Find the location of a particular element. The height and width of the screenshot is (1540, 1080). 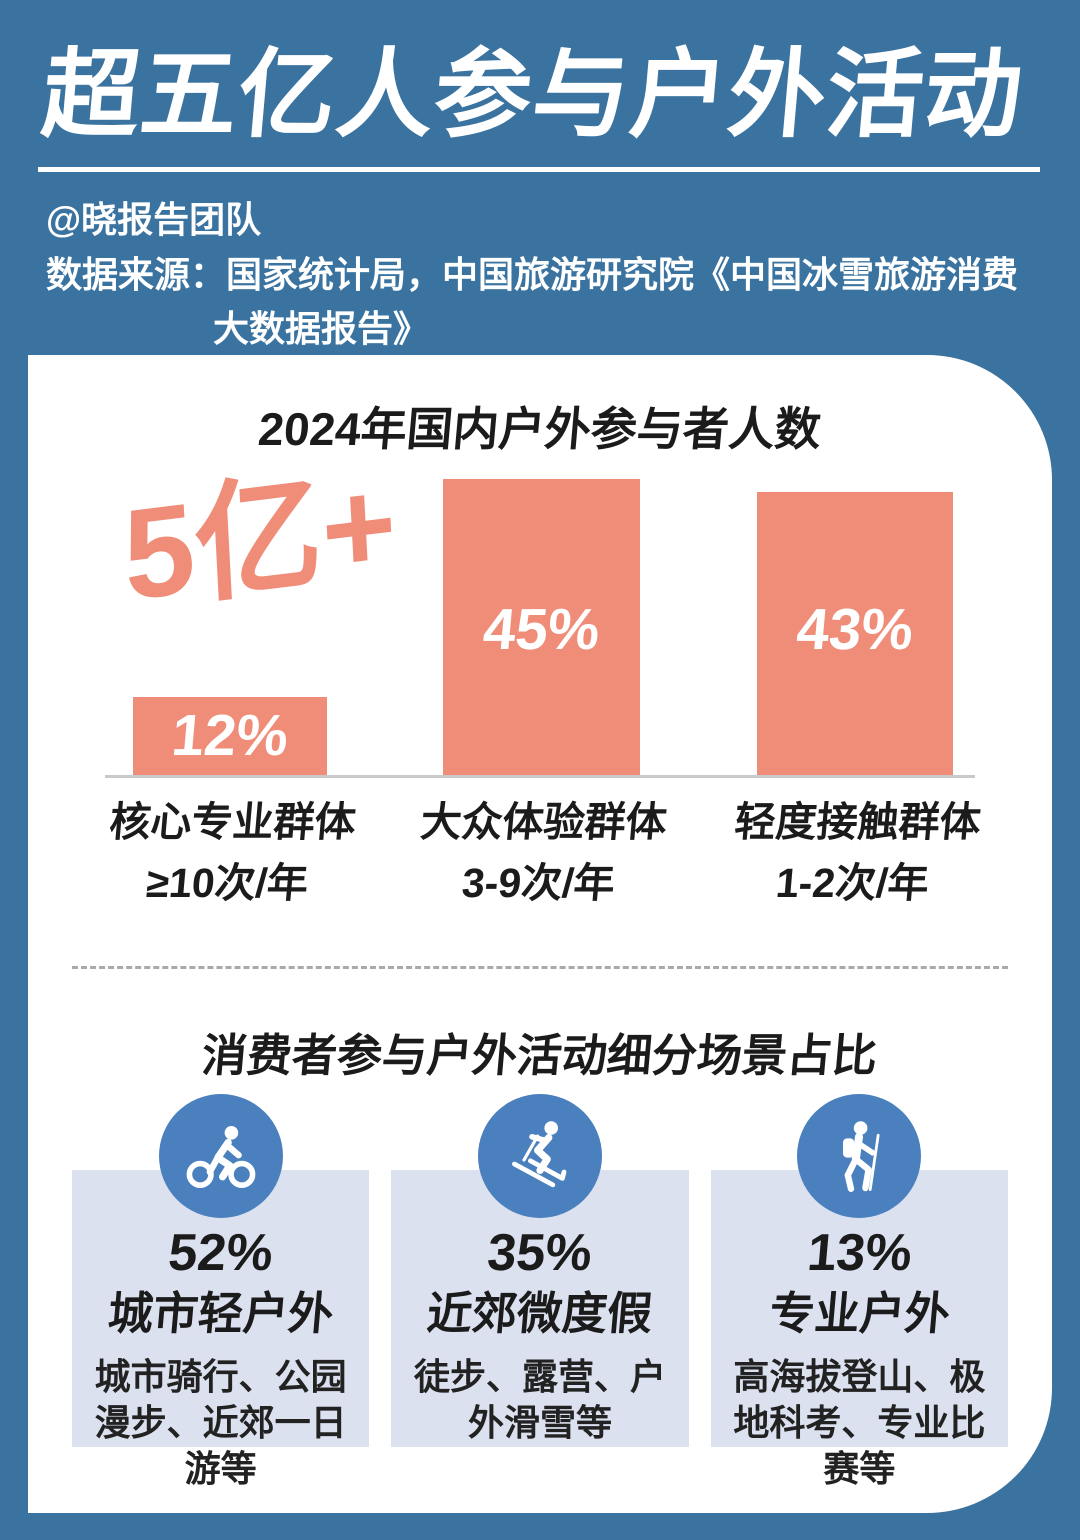

segment-percent: 35% is located at coordinates (540, 1253).